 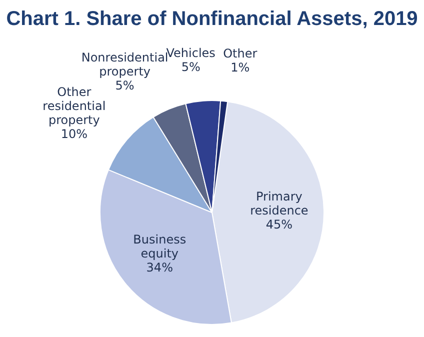 What do you see at coordinates (159, 267) in the screenshot?
I see `data-label: 34%` at bounding box center [159, 267].